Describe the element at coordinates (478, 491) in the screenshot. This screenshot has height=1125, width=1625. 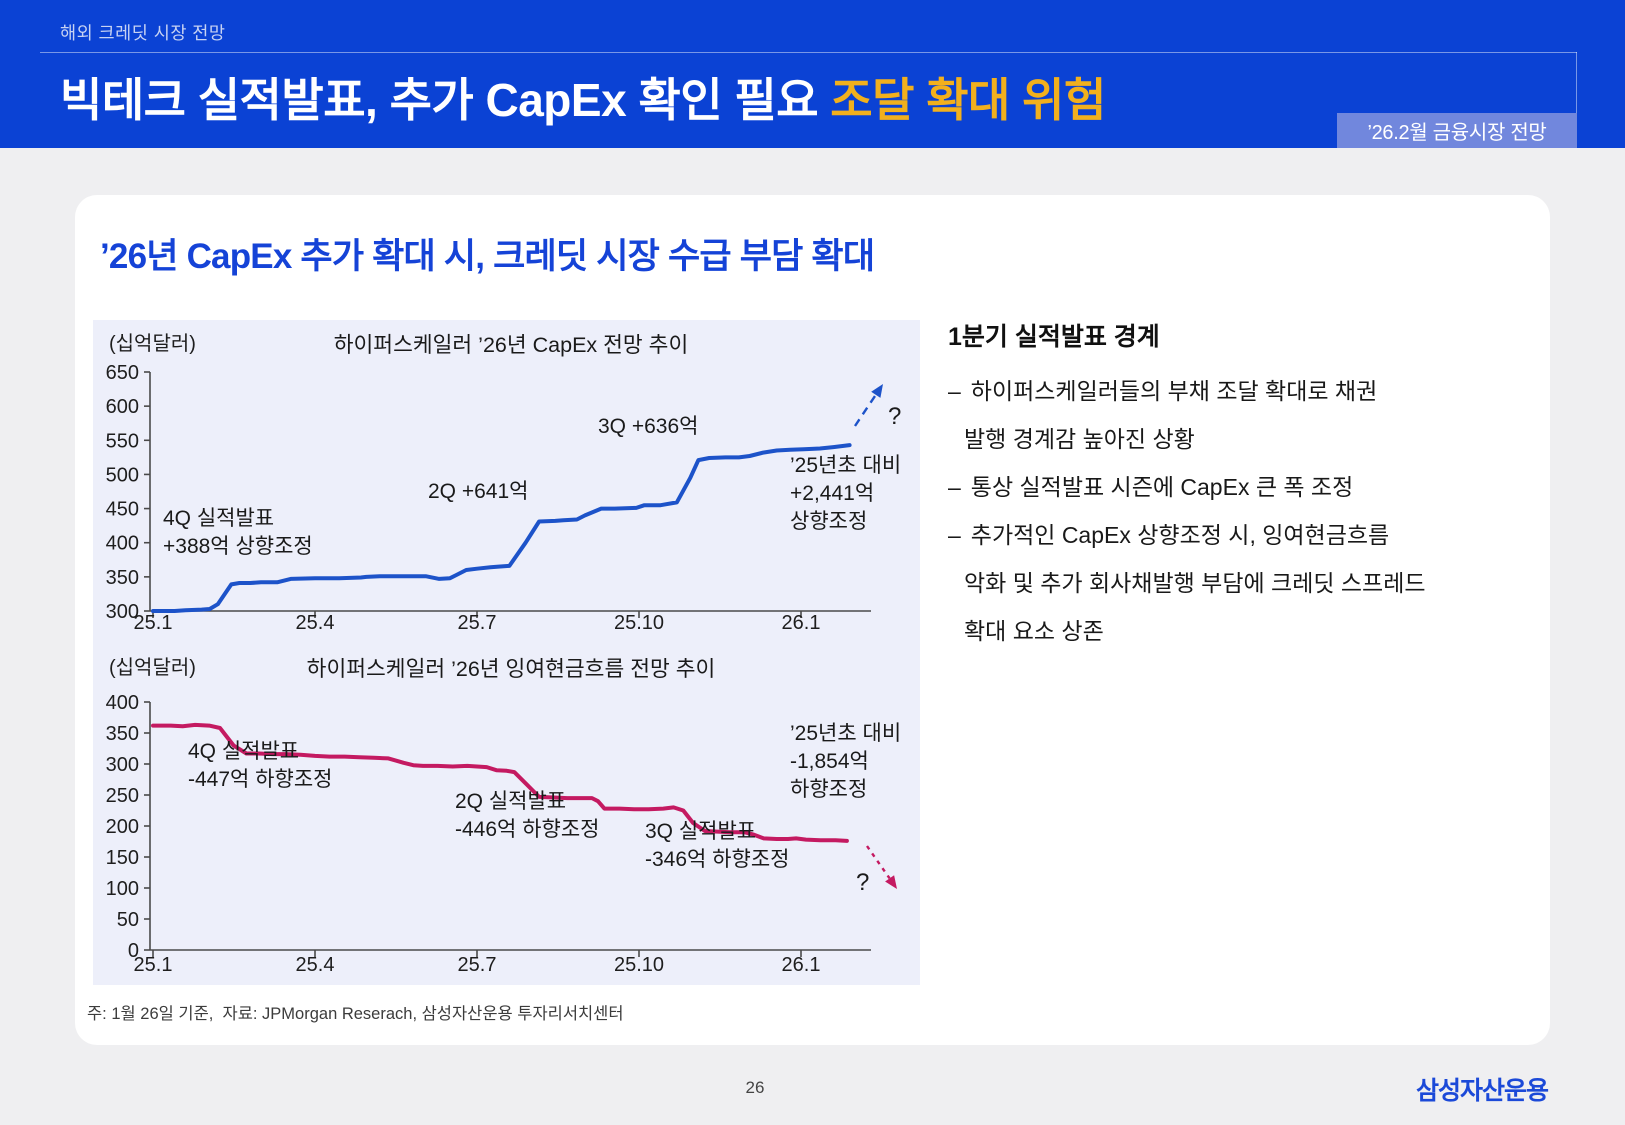
I see `chart-annotation: 2Q +641억` at that location.